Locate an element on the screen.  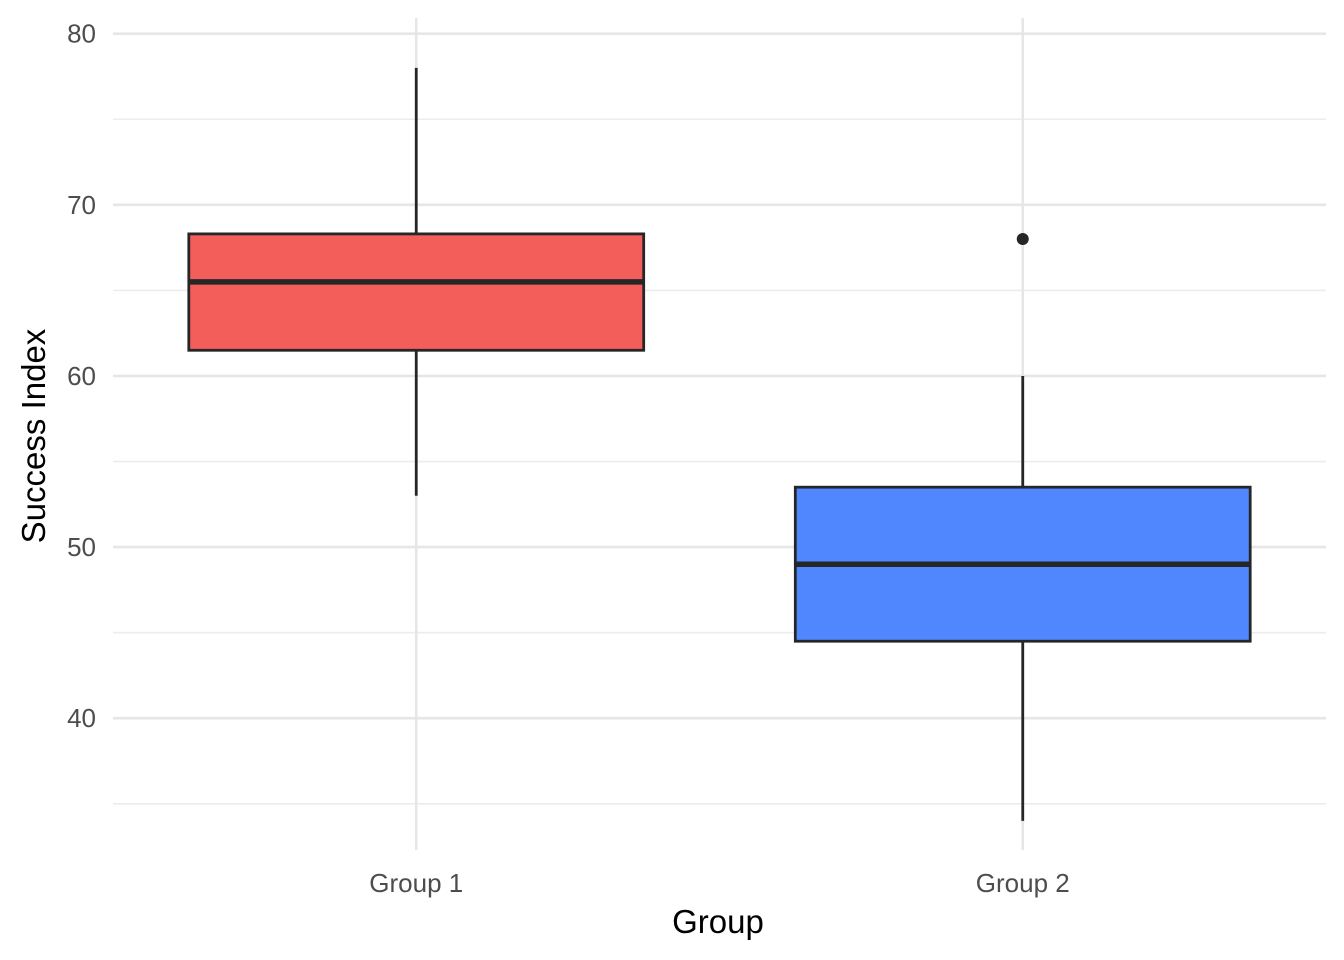
outlier-point is located at coordinates (1022, 239).